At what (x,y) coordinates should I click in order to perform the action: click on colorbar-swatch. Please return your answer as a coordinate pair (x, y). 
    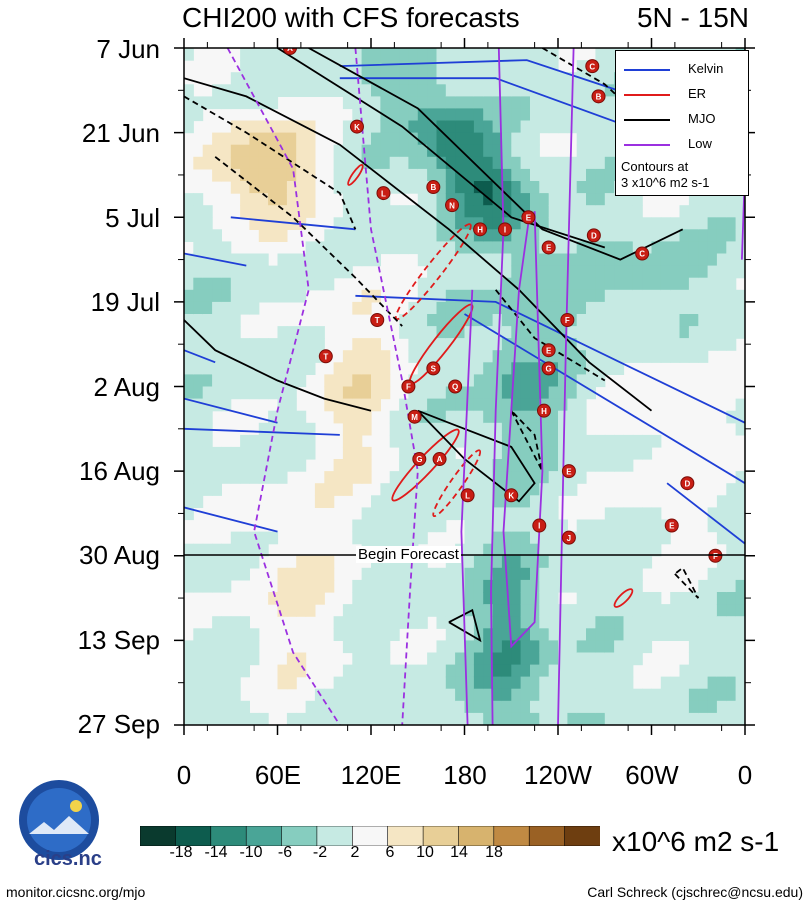
    Looking at the image, I should click on (511, 836).